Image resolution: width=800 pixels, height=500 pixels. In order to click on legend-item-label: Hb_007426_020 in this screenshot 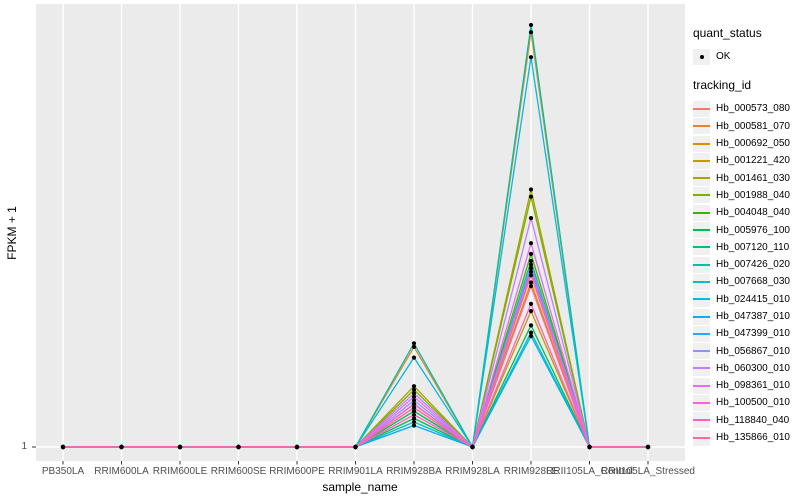, I will do `click(753, 265)`.